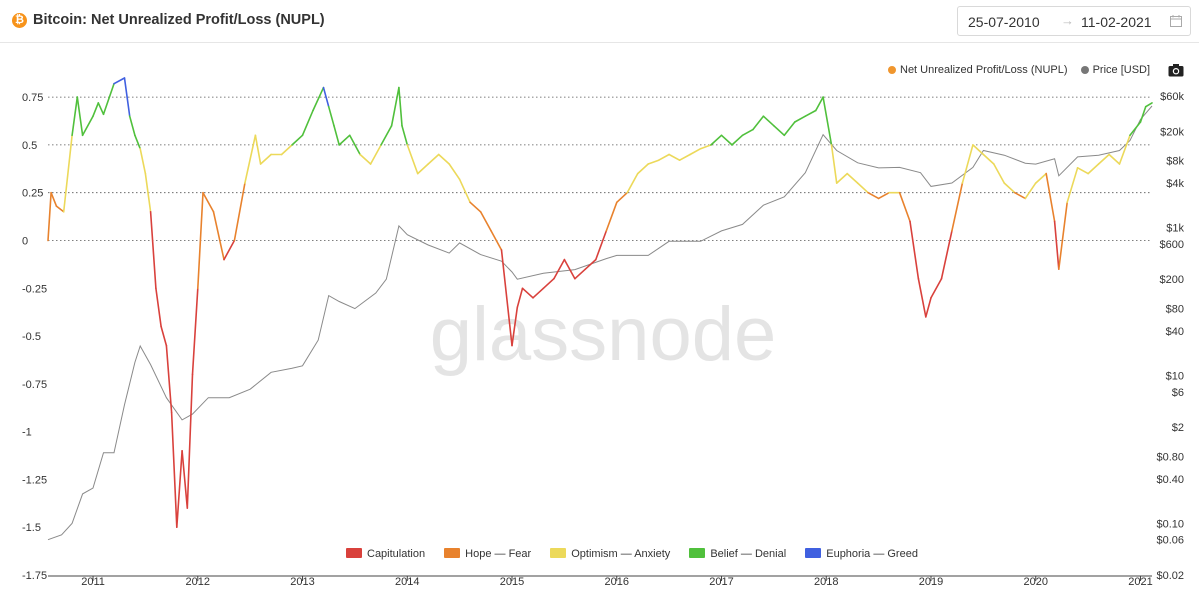 This screenshot has height=605, width=1199. Describe the element at coordinates (1175, 228) in the screenshot. I see `right-tick-label: $1k` at that location.